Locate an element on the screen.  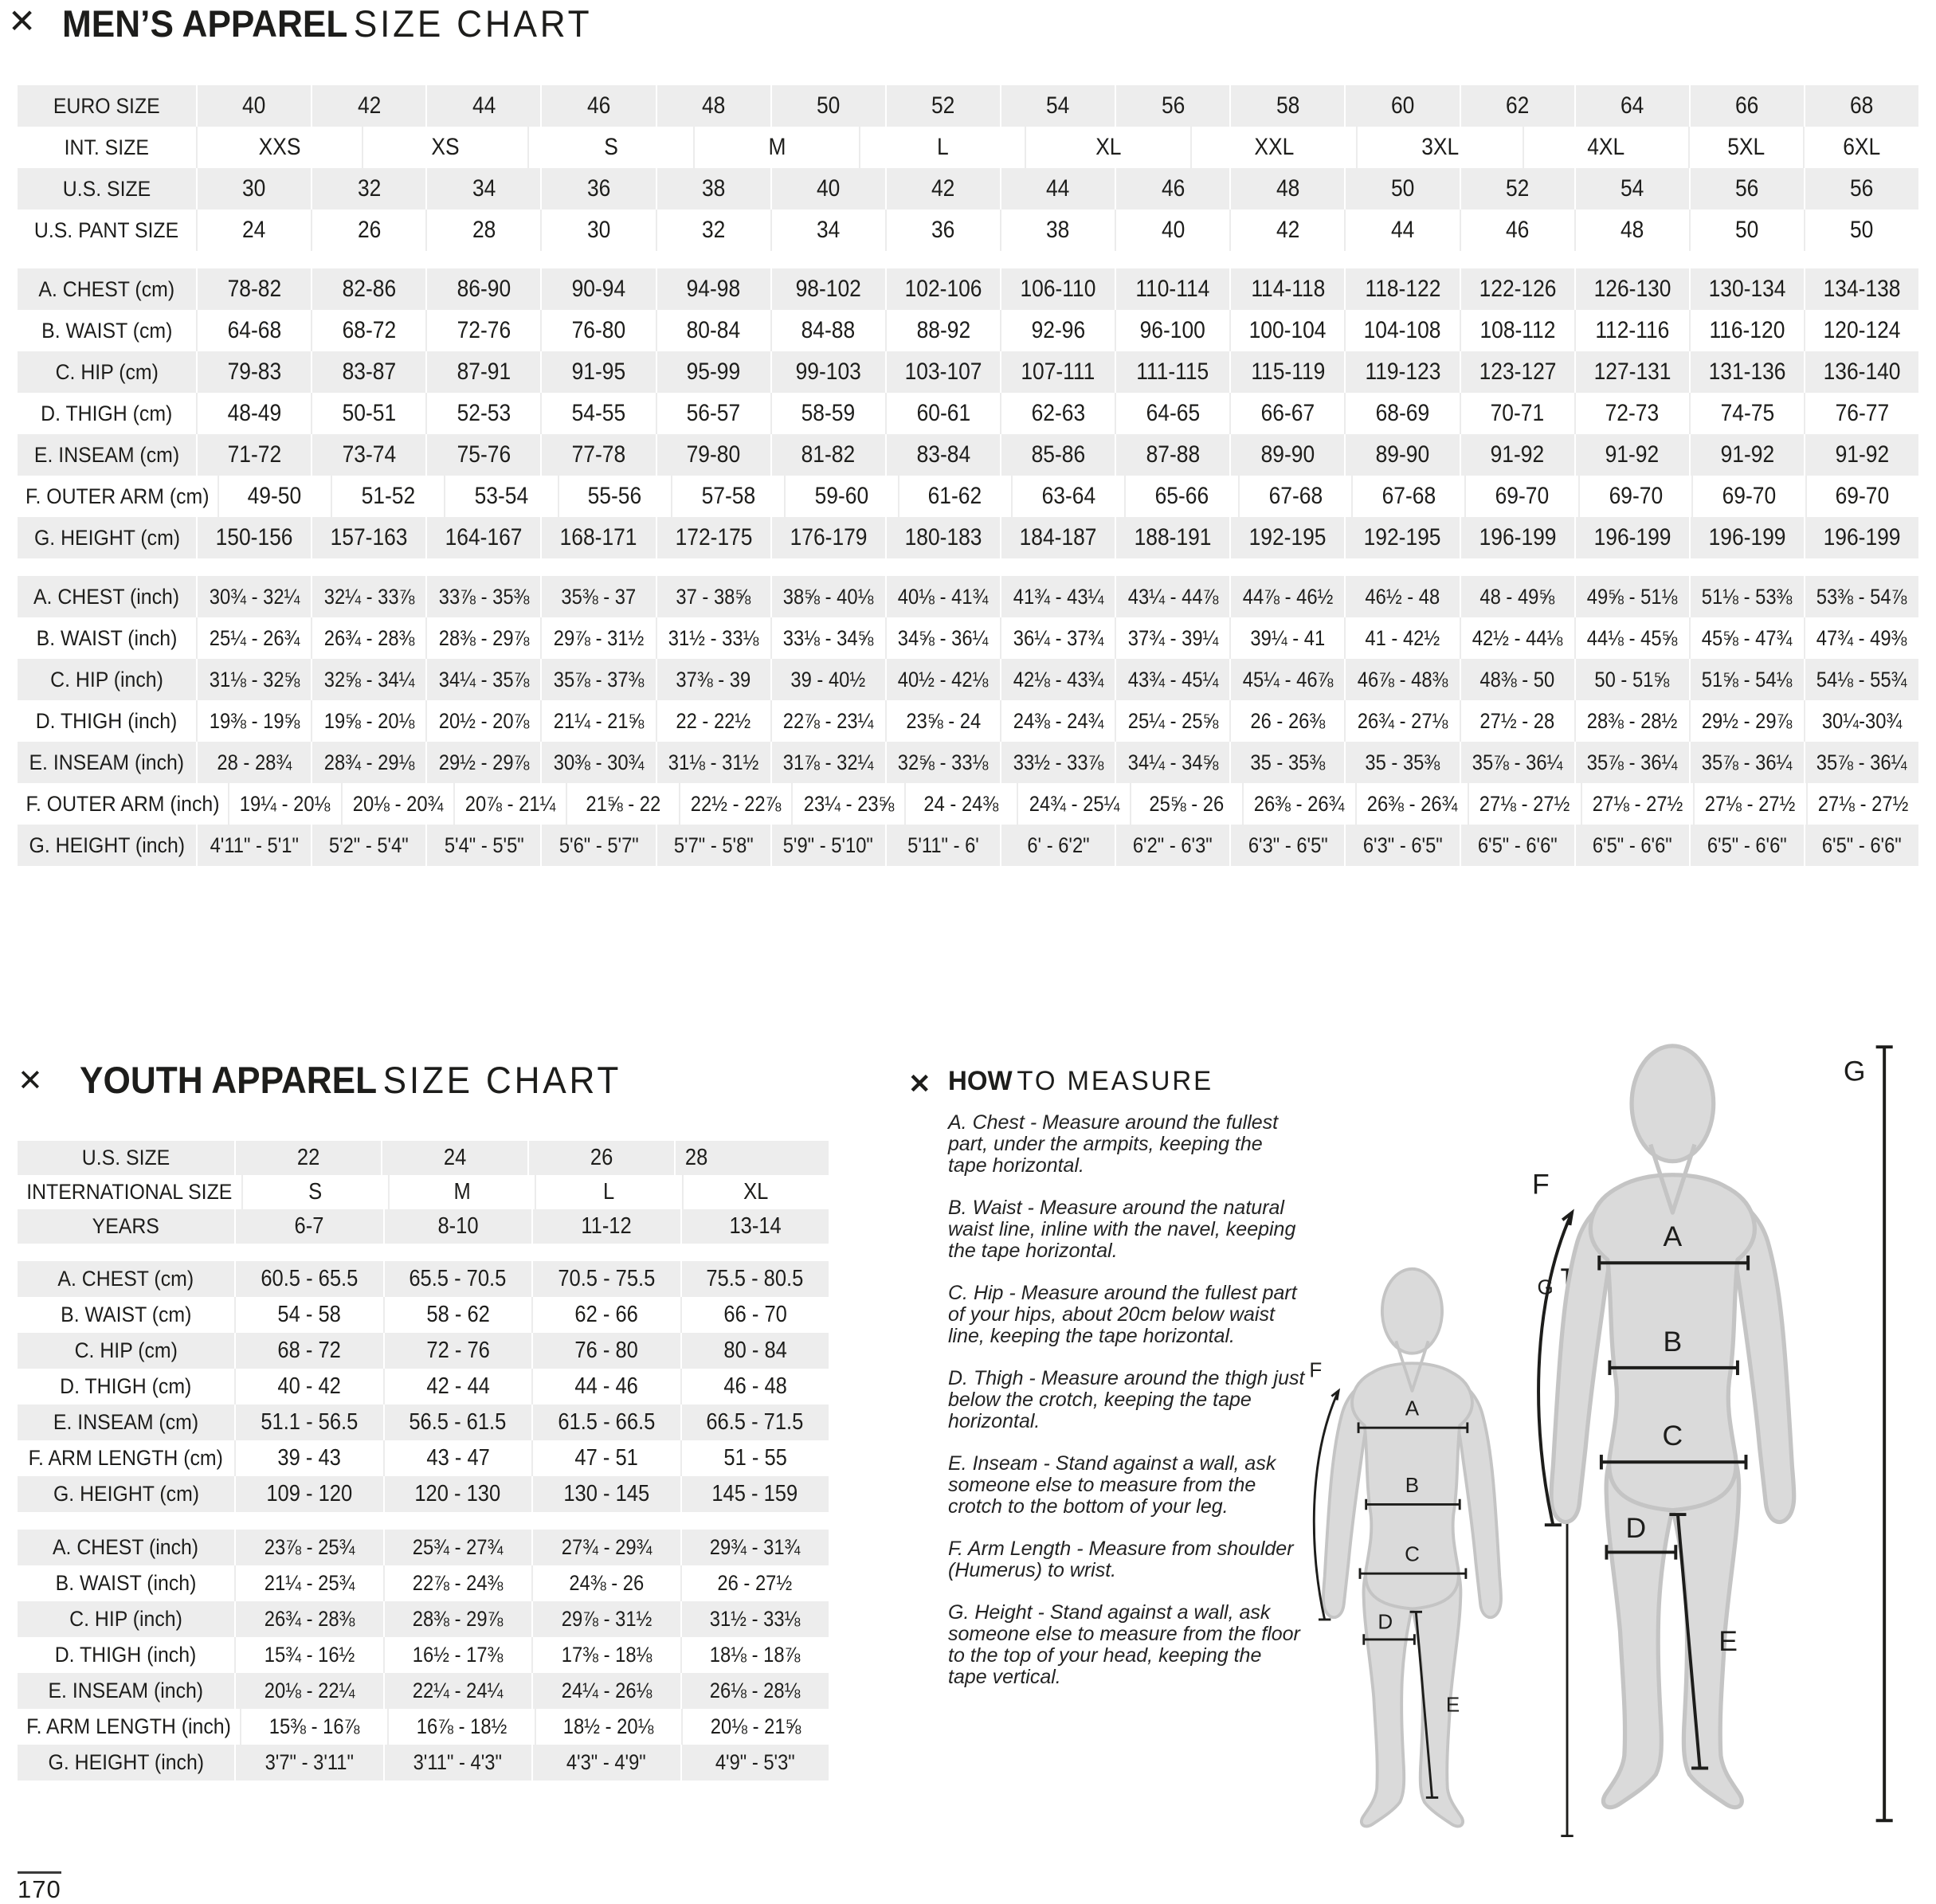
how-to-measure-title: HOW TO MEASURE is located at coordinates (1081, 1081).